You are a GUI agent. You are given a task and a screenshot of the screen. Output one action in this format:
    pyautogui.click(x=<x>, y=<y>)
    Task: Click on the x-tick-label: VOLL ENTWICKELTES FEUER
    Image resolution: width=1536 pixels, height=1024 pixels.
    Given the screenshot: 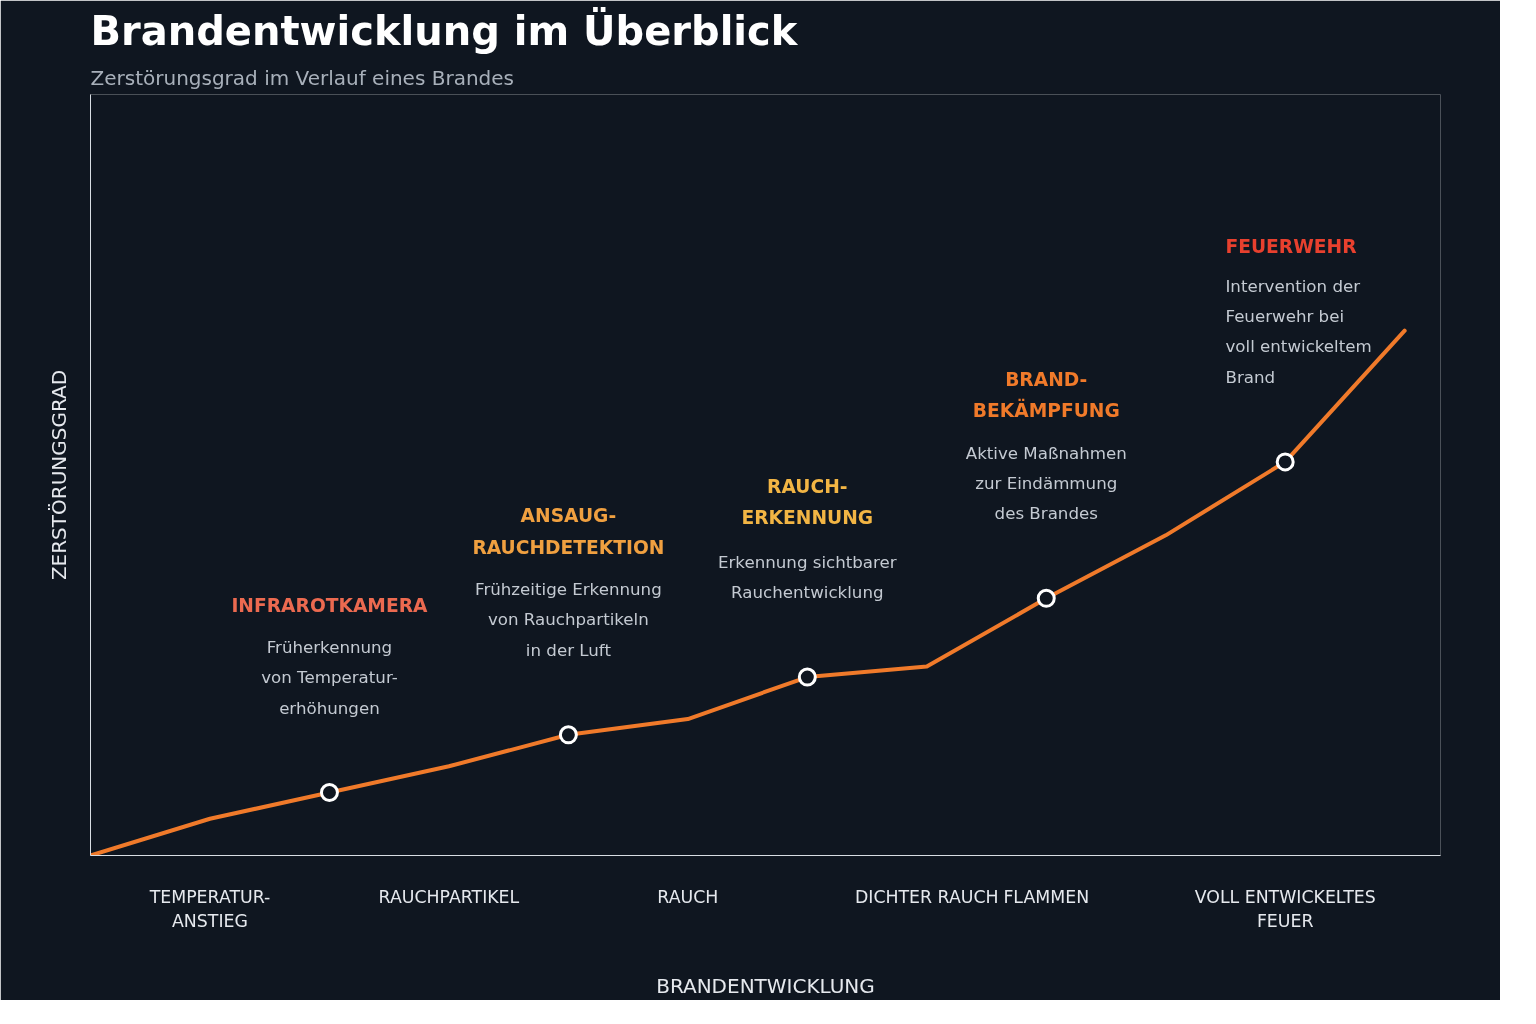 What is the action you would take?
    pyautogui.click(x=1285, y=908)
    